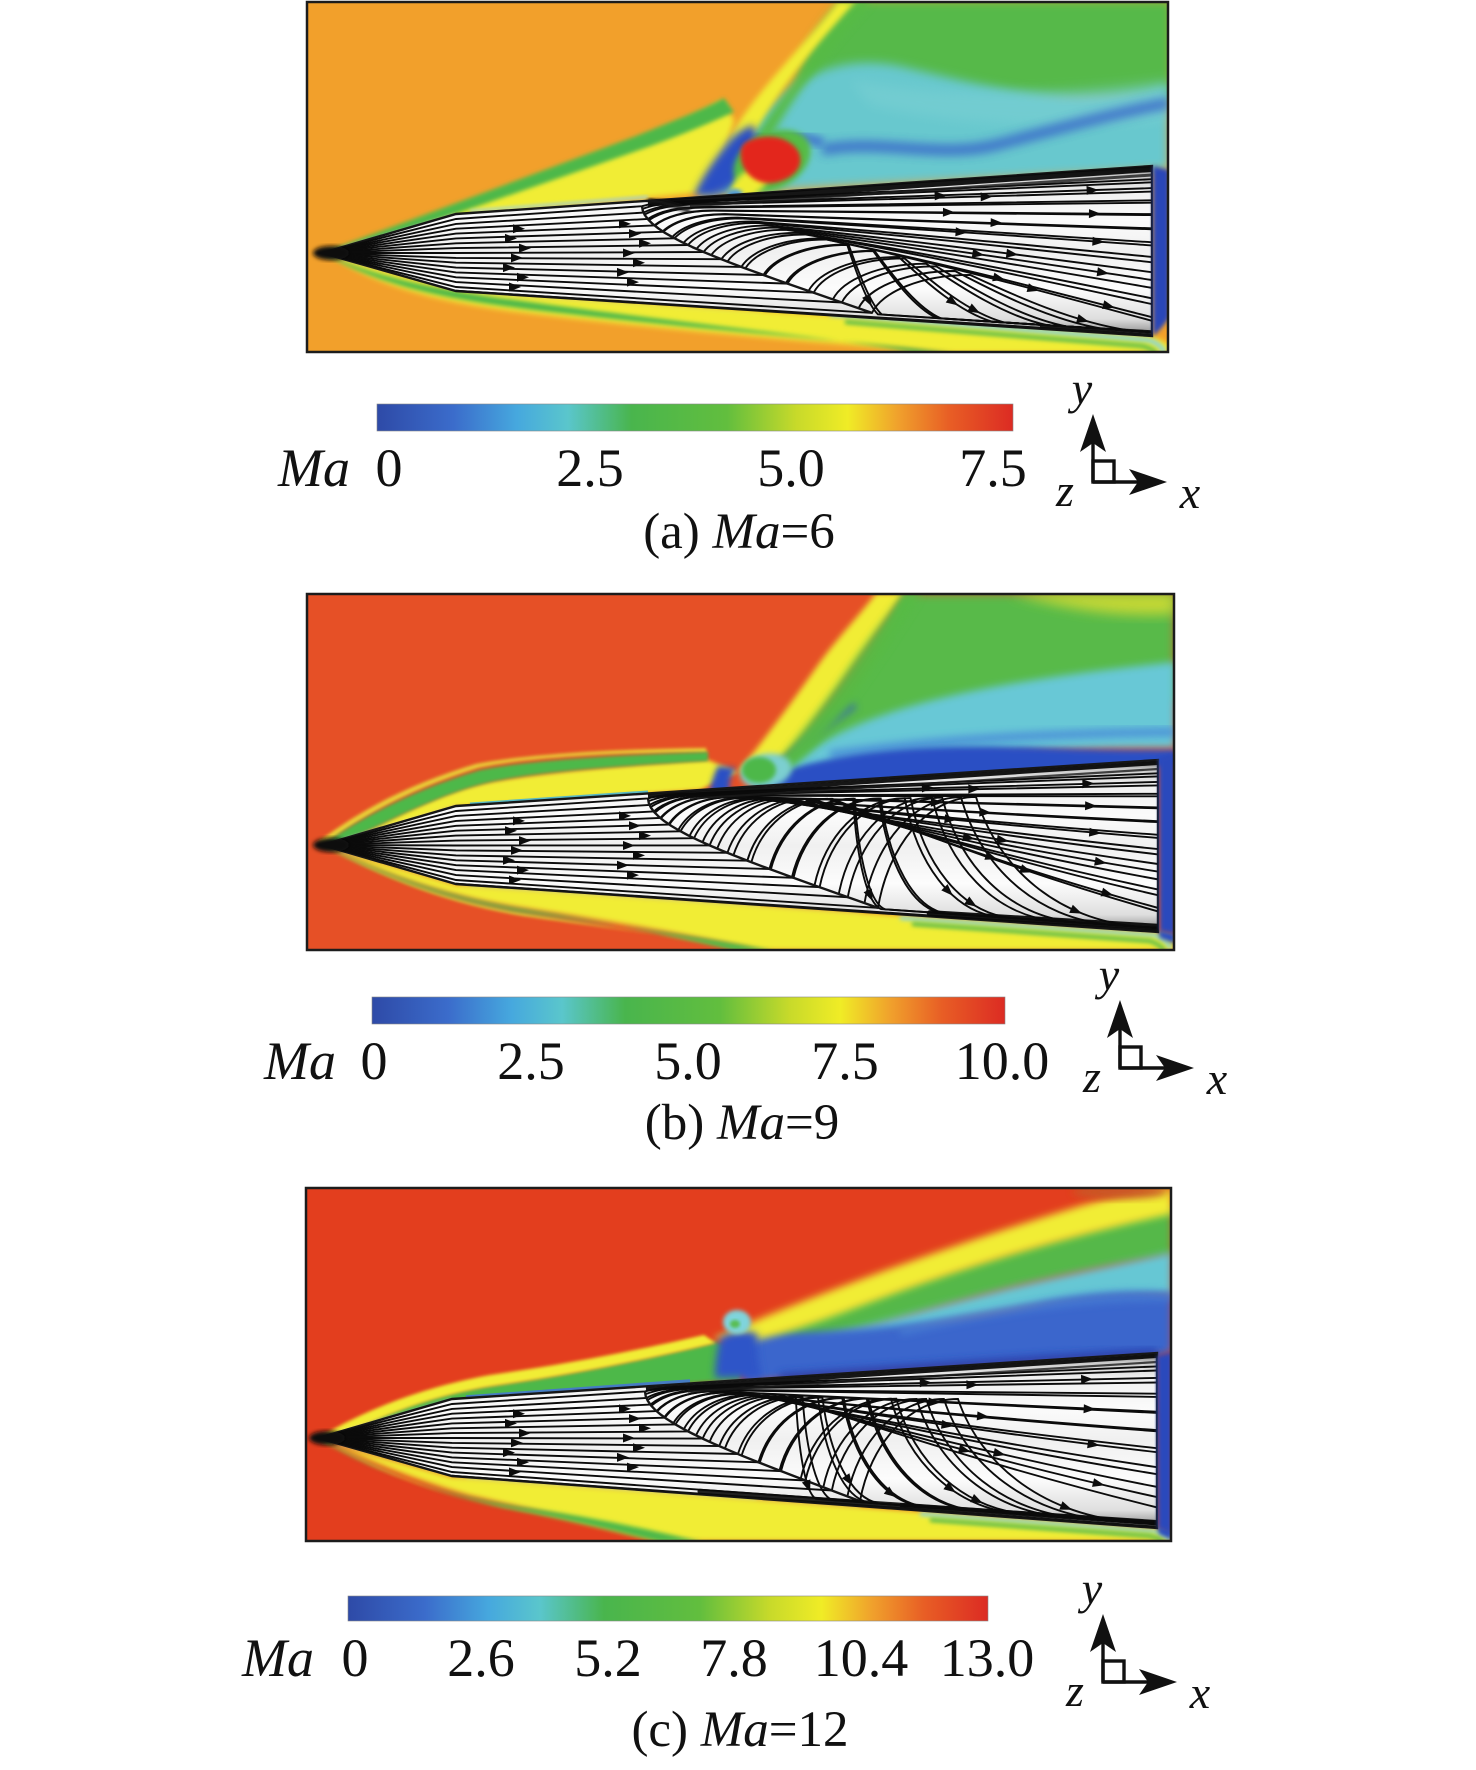 This screenshot has height=1770, width=1476. I want to click on svg-text: 10.4, so click(861, 1658).